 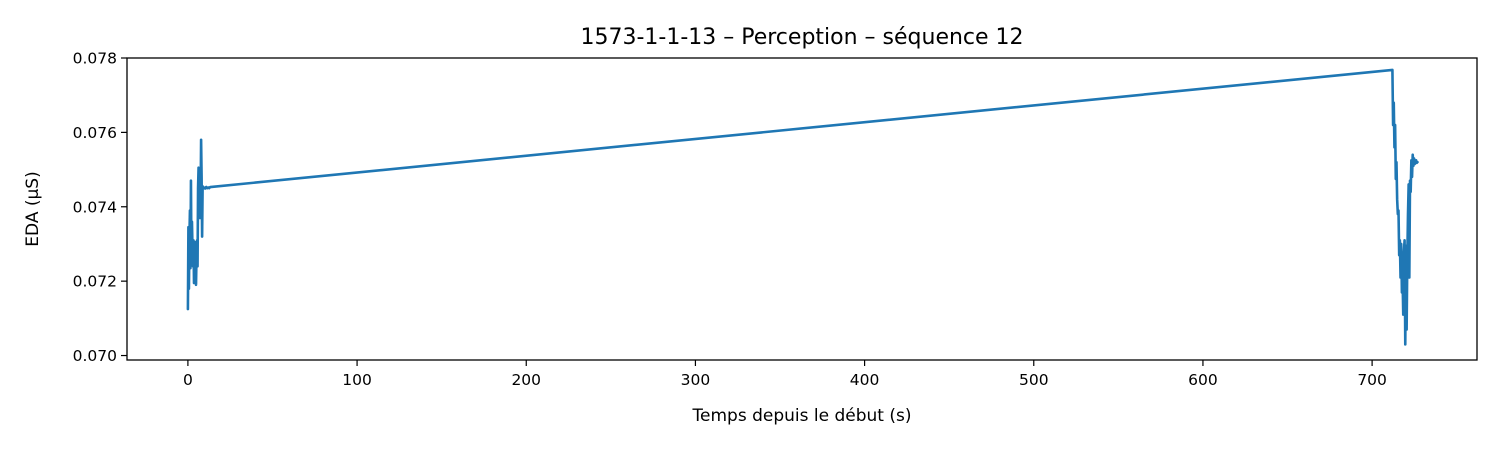 I want to click on chart-title: 1573-1-1-13 – Perception – séquence 12, so click(x=801, y=37).